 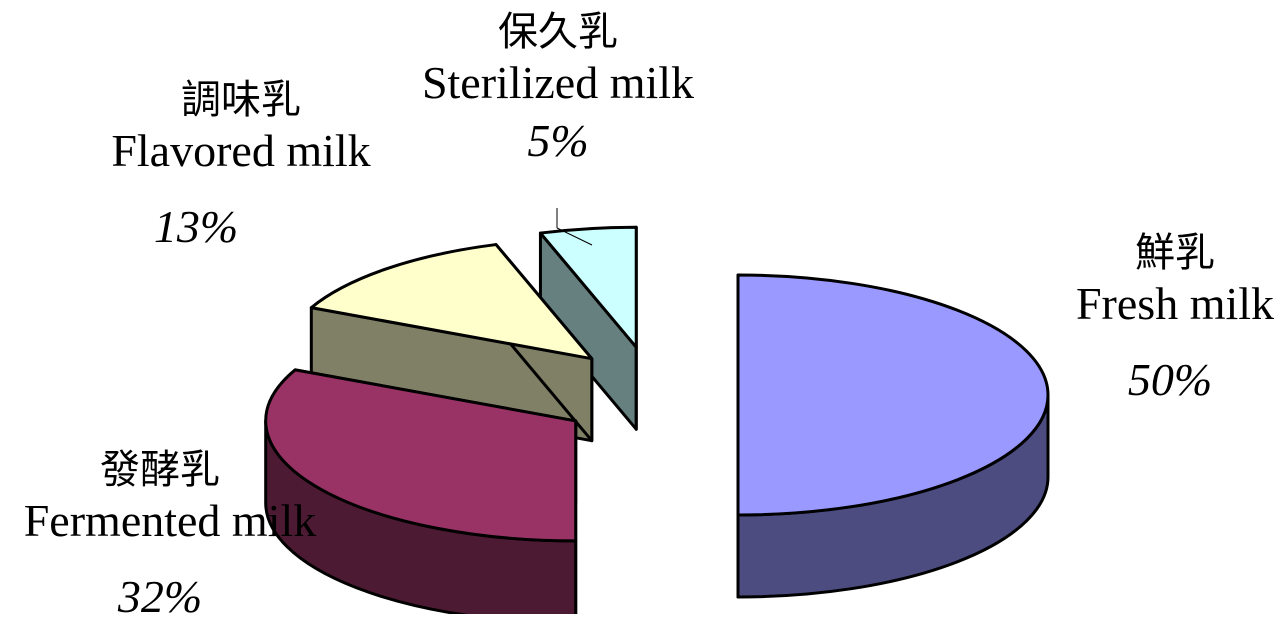 I want to click on label-zh: 發酵乳, so click(x=160, y=469).